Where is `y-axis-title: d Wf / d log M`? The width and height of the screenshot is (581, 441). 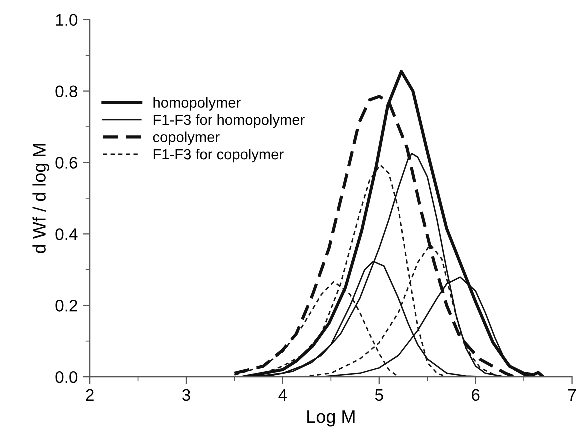
y-axis-title: d Wf / d log M is located at coordinates (41, 199).